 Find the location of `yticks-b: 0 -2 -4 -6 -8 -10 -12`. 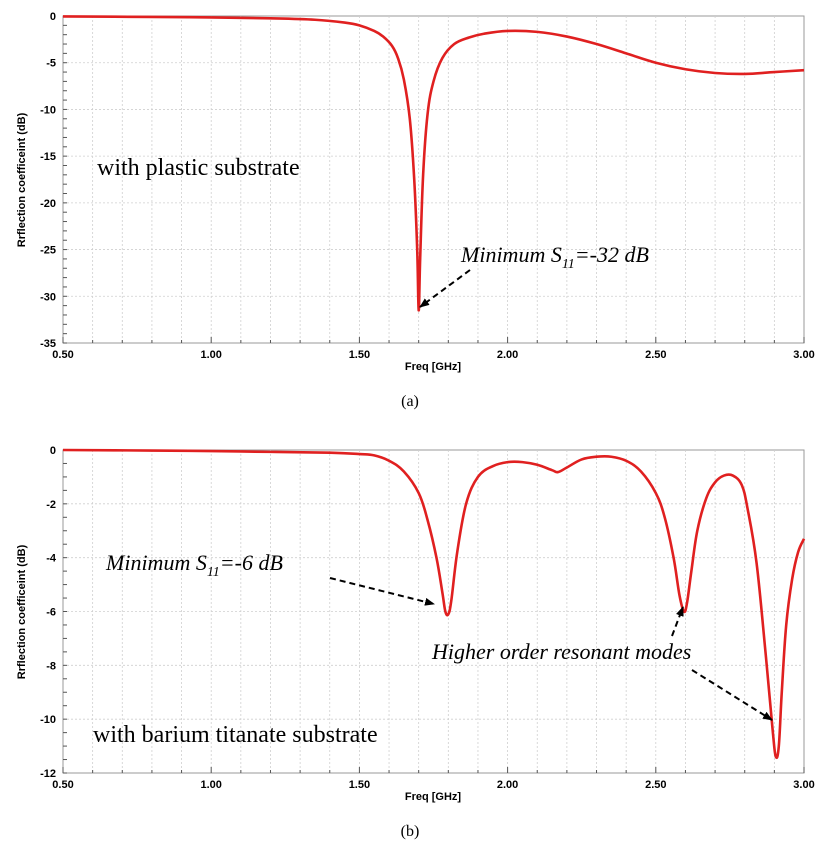

yticks-b: 0 -2 -4 -6 -8 -10 -12 is located at coordinates (48, 612).